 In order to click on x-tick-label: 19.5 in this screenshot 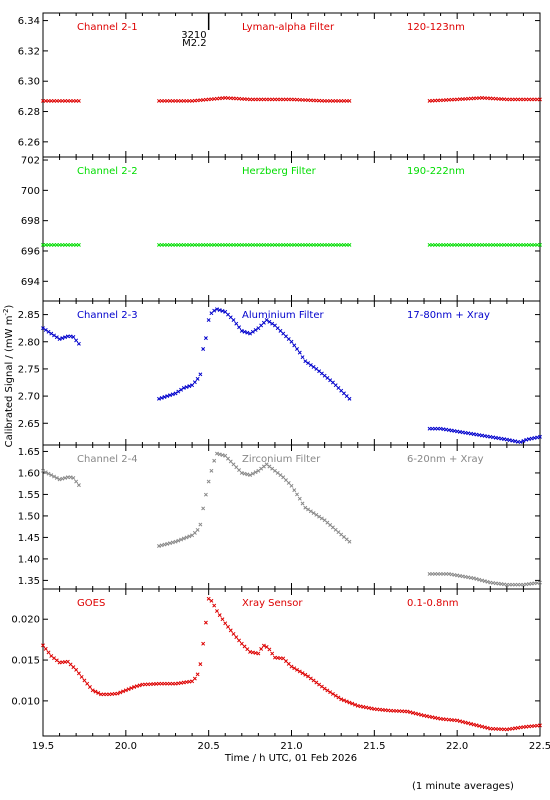, I will do `click(43, 746)`.